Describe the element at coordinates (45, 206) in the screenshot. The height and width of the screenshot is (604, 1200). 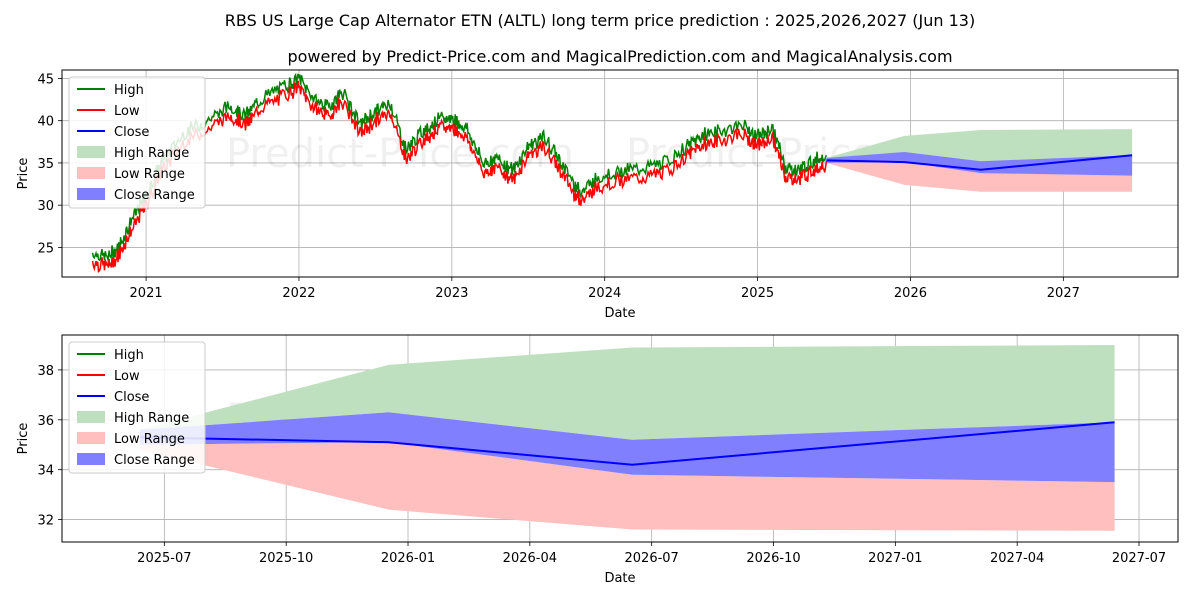
I see `y-tick-label: 30` at that location.